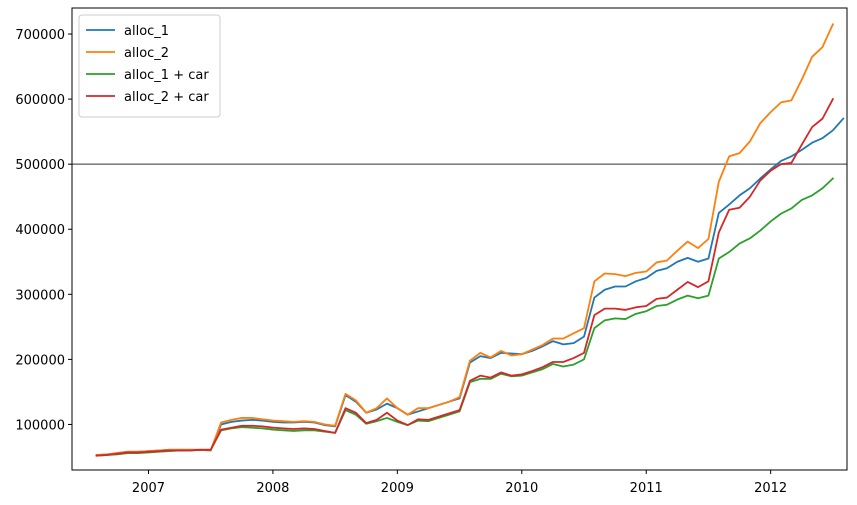 Image resolution: width=857 pixels, height=505 pixels. What do you see at coordinates (40, 165) in the screenshot?
I see `y-tick-label: 500000` at bounding box center [40, 165].